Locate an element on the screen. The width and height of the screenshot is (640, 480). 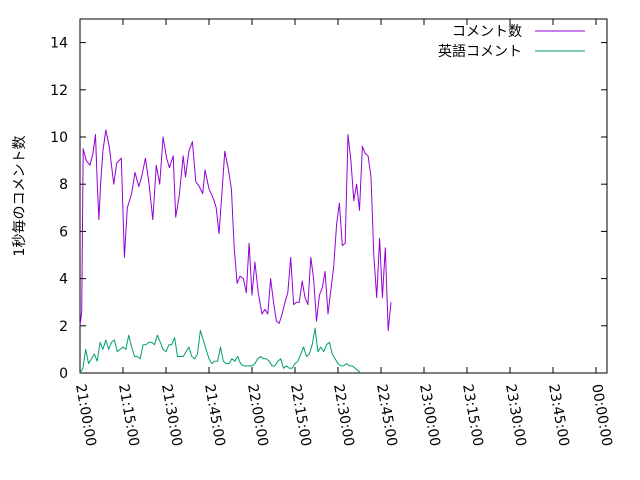
y-tick-label: 4 is located at coordinates (63, 280).